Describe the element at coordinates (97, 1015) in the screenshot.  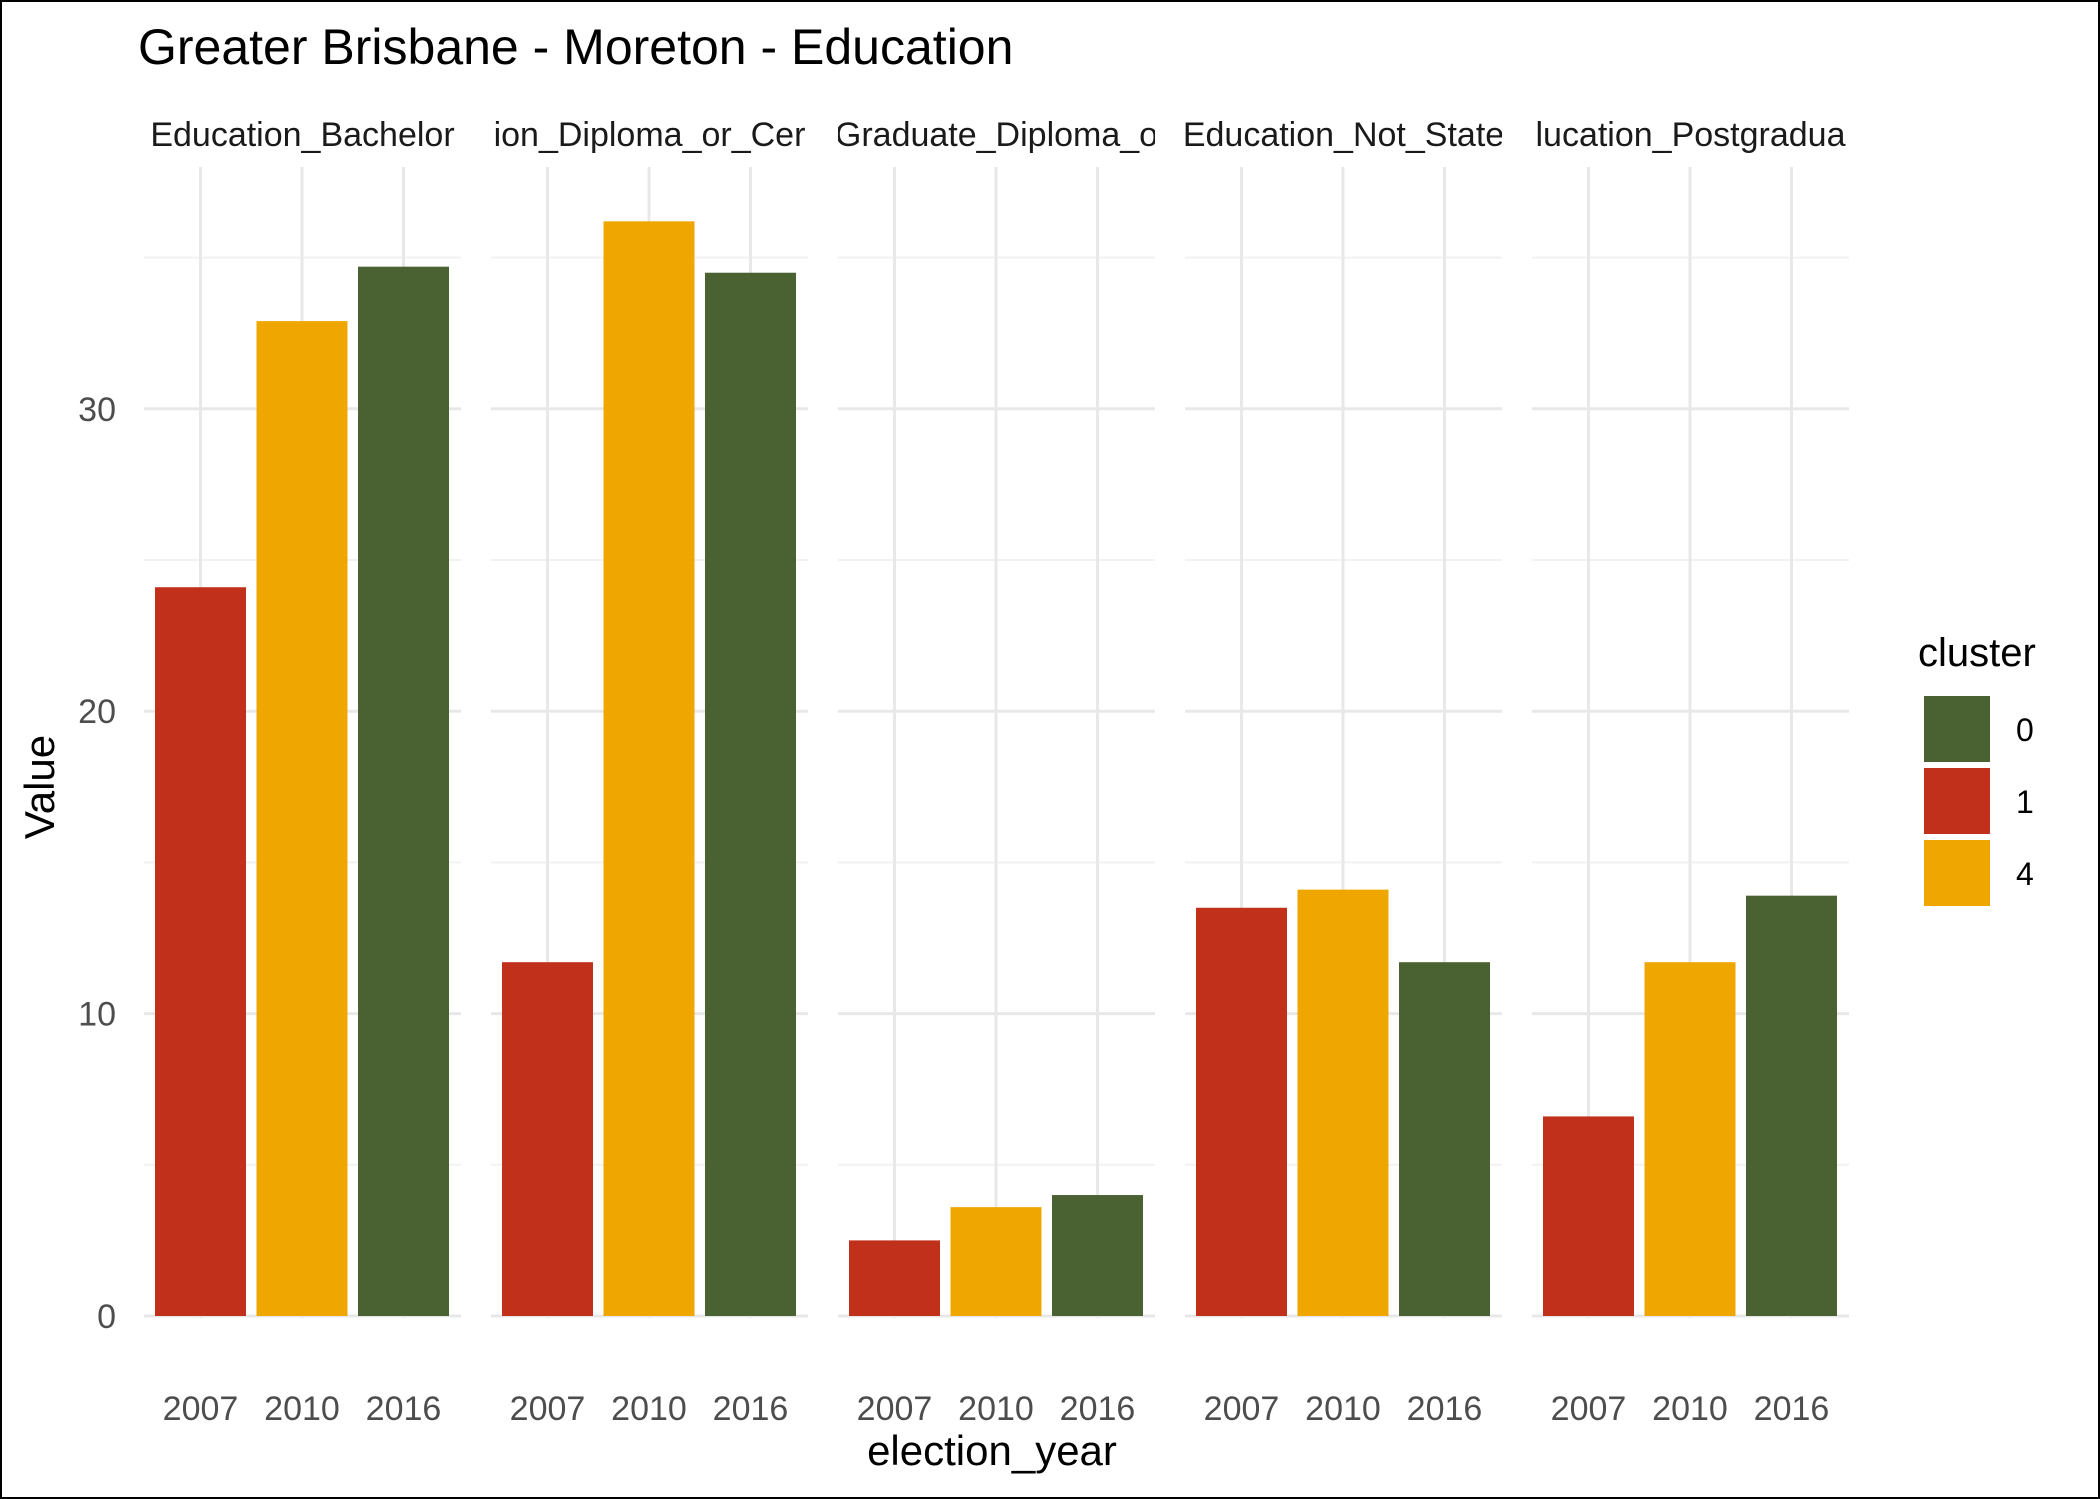
I see `y-tick-label: 10` at that location.